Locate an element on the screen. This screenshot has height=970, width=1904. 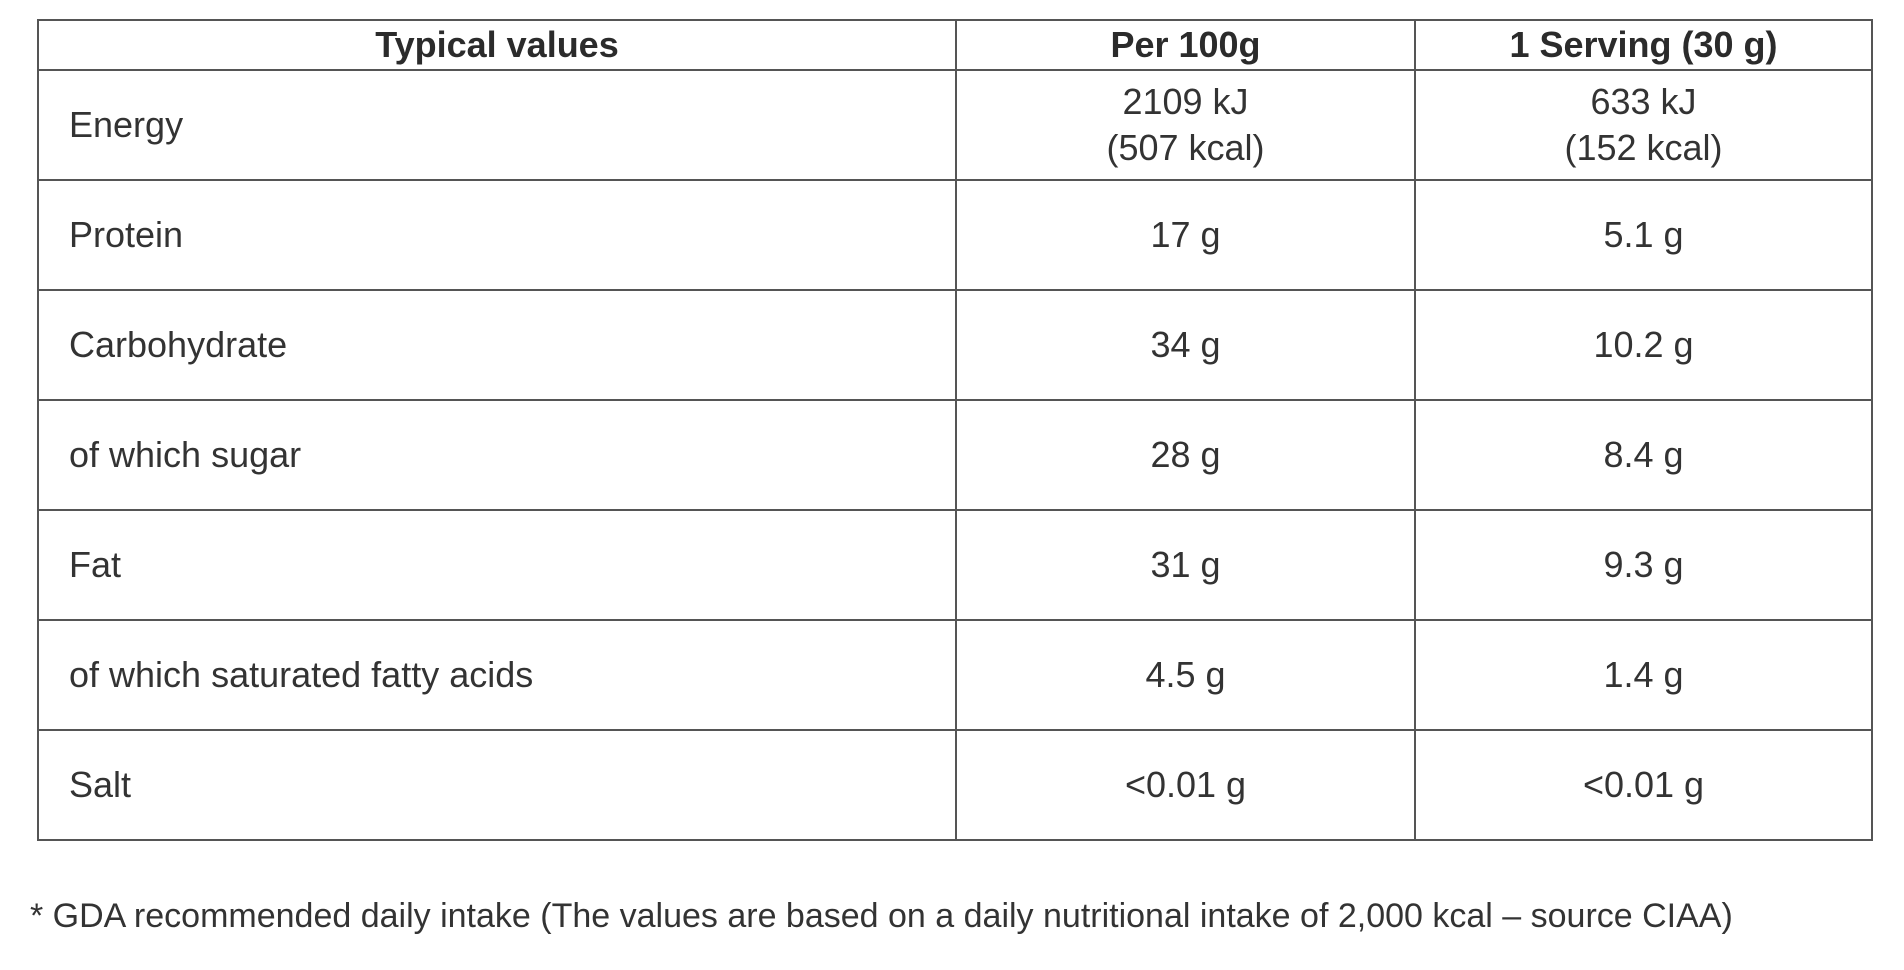
table-row-fat: Fat 31 g 9.3 g is located at coordinates (955, 565).